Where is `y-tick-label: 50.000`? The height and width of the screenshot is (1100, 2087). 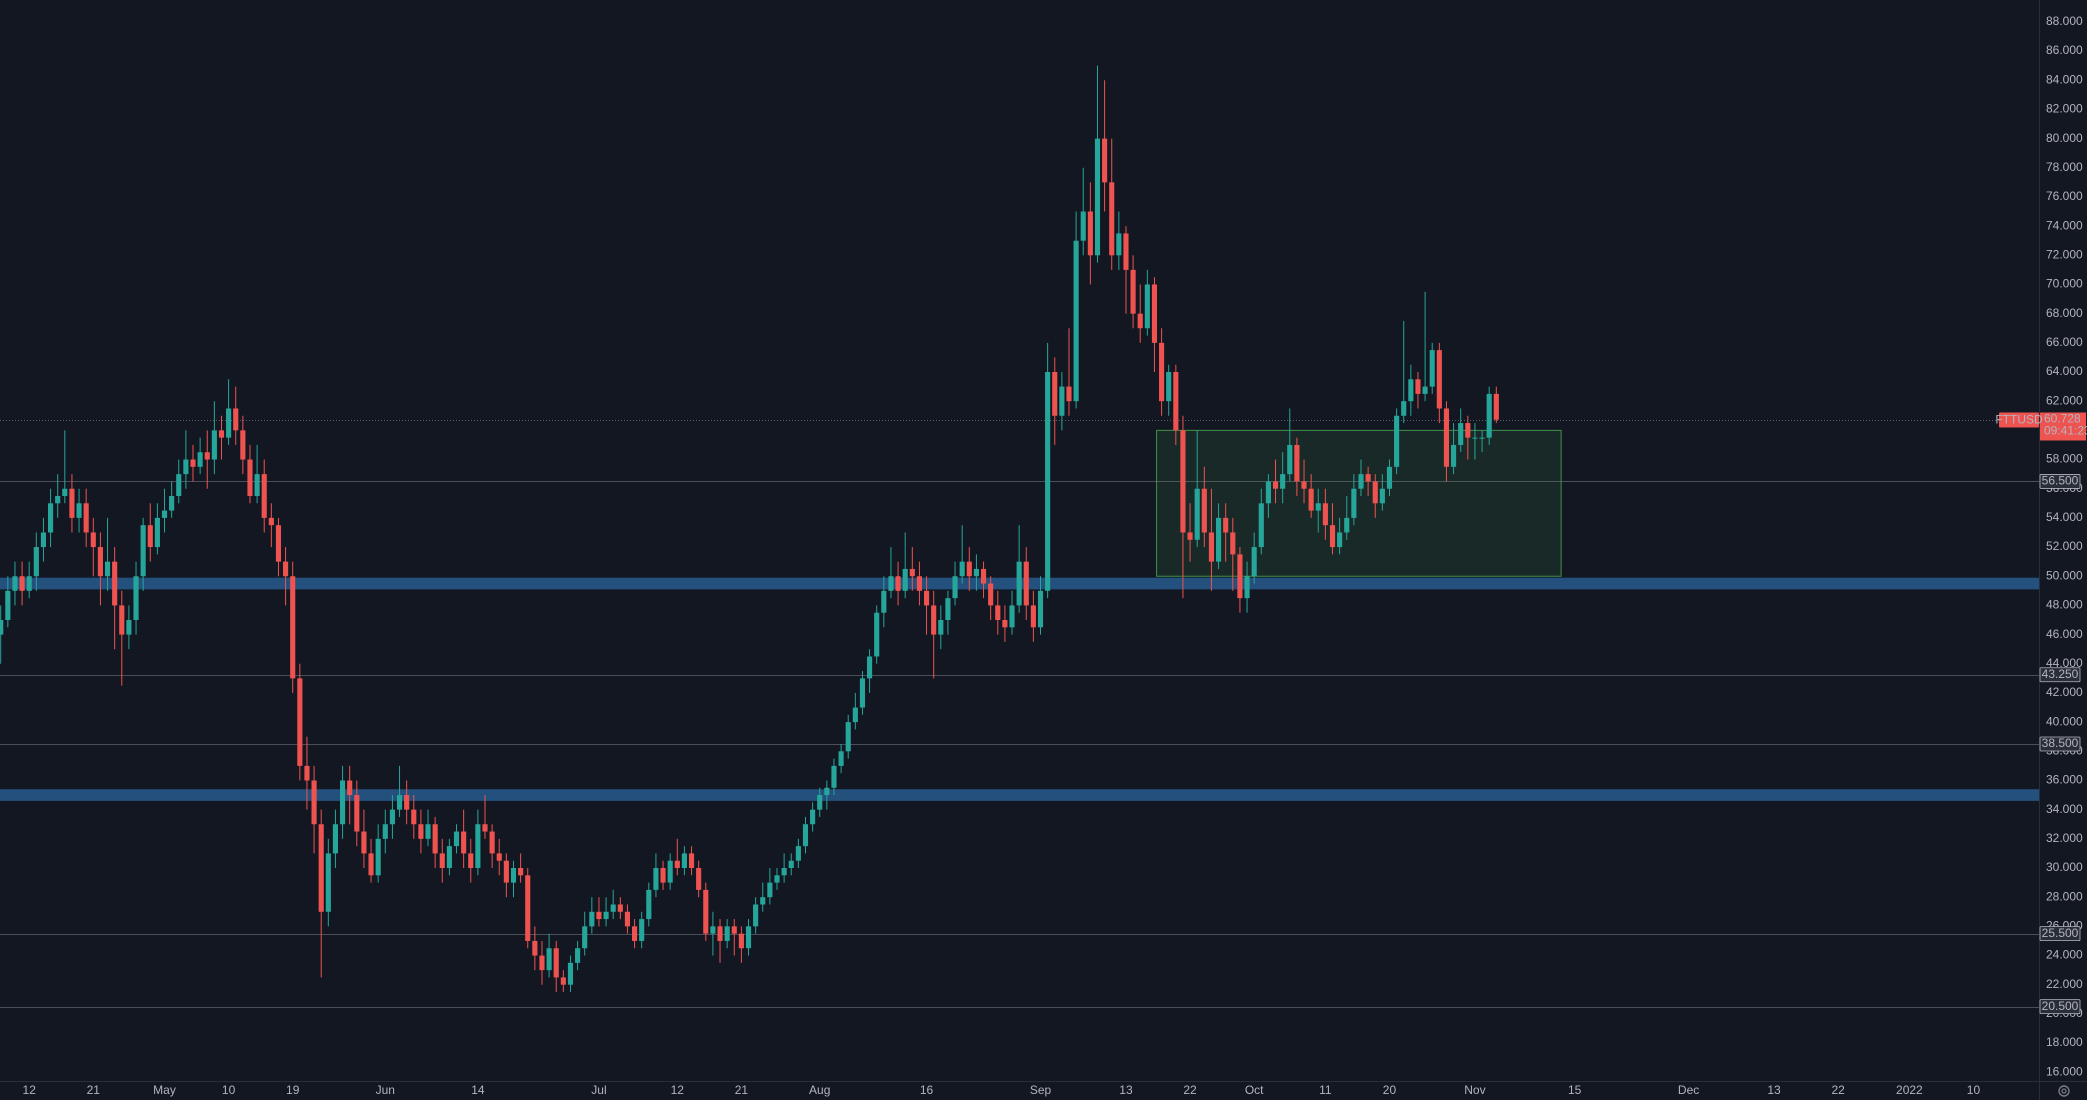 y-tick-label: 50.000 is located at coordinates (2064, 575).